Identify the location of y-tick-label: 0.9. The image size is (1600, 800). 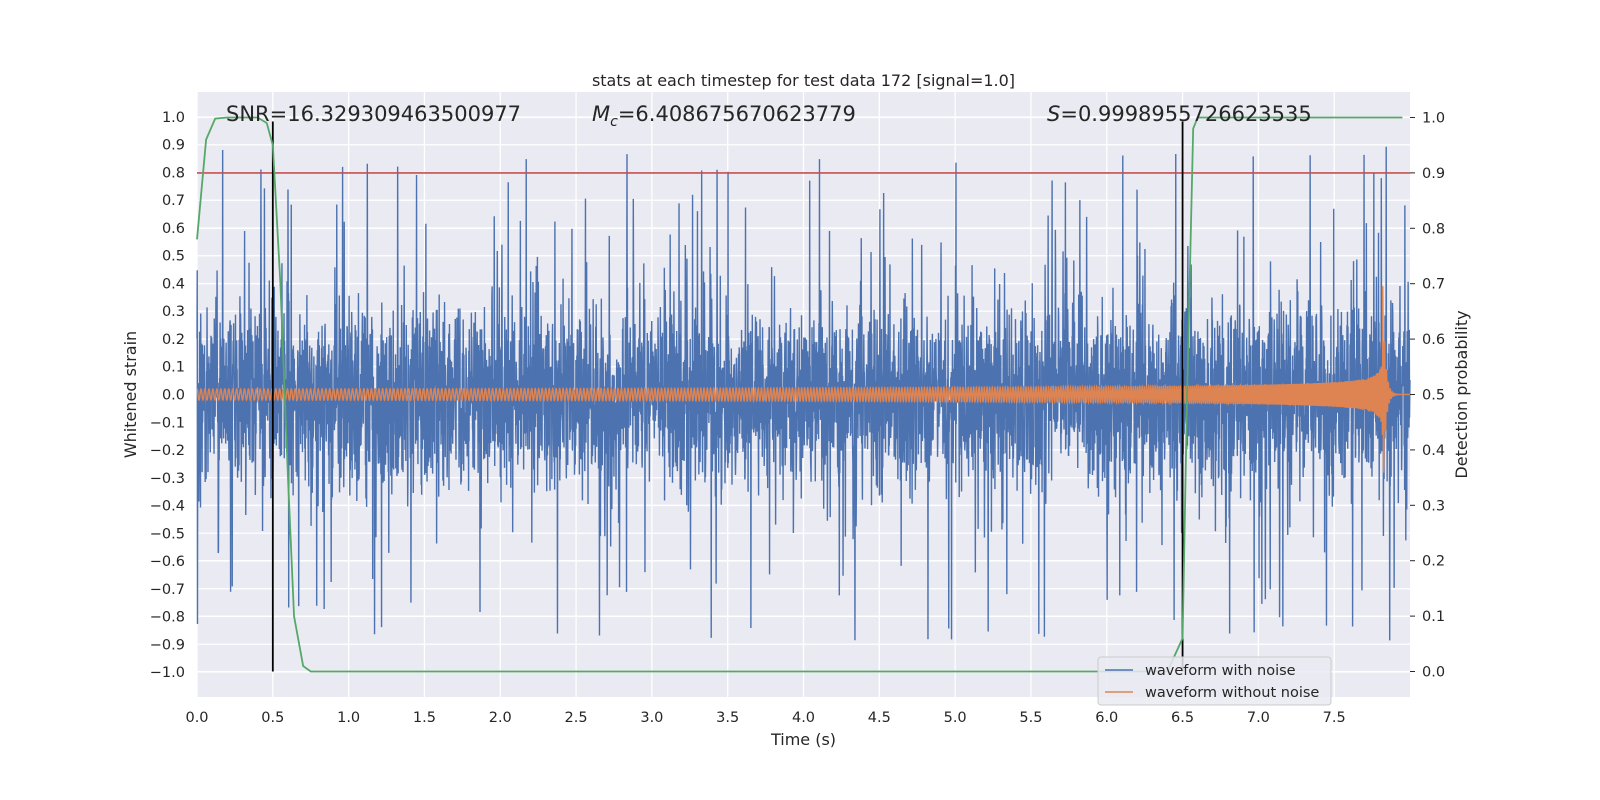
(173, 146).